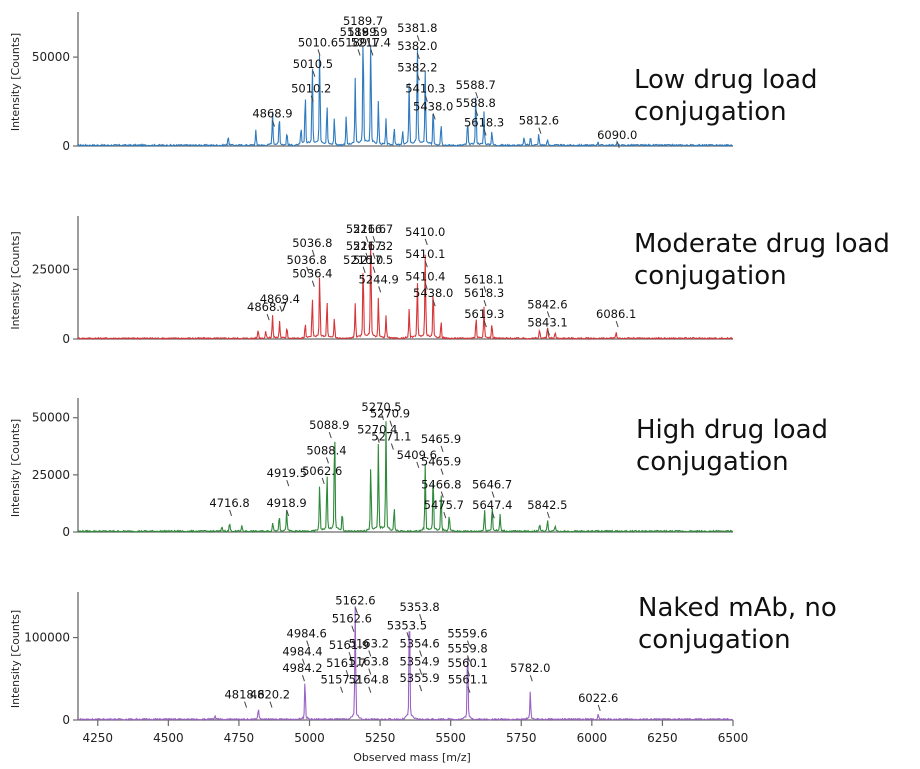 This screenshot has height=769, width=920. Describe the element at coordinates (307, 260) in the screenshot. I see `peak-label: 5036.8` at that location.